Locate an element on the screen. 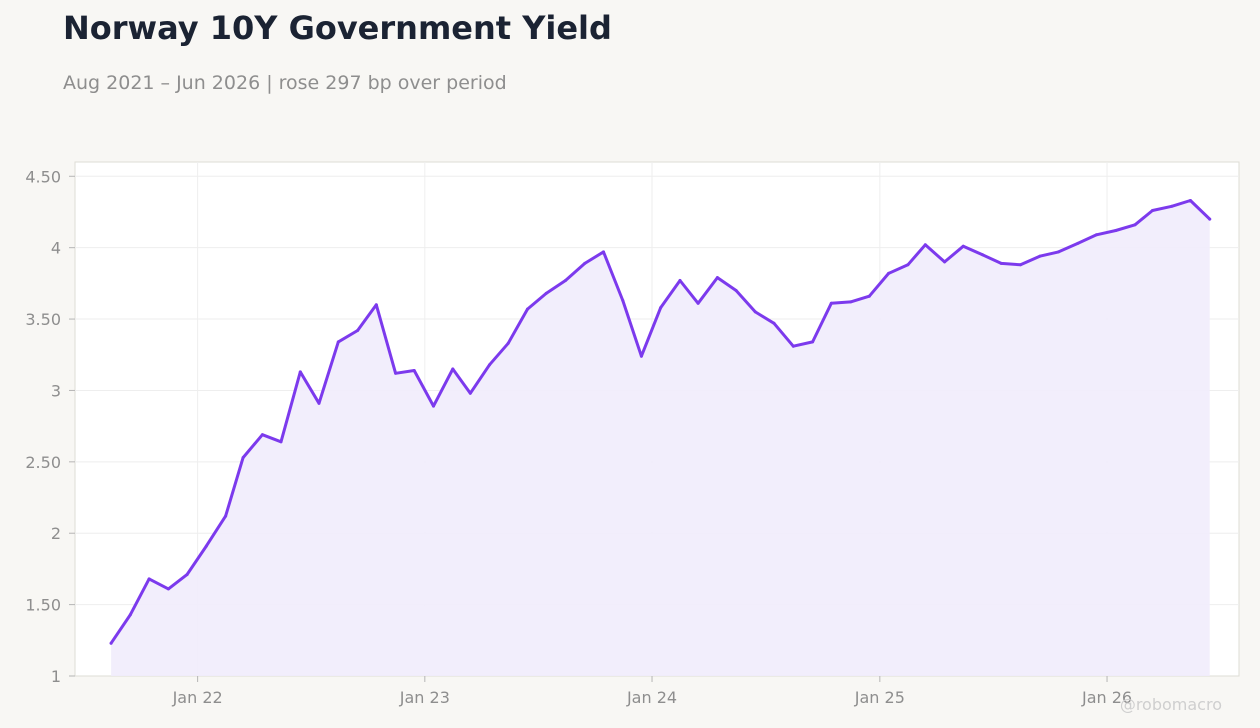  chart-title: Norway 10Y Government Yield is located at coordinates (337, 28).